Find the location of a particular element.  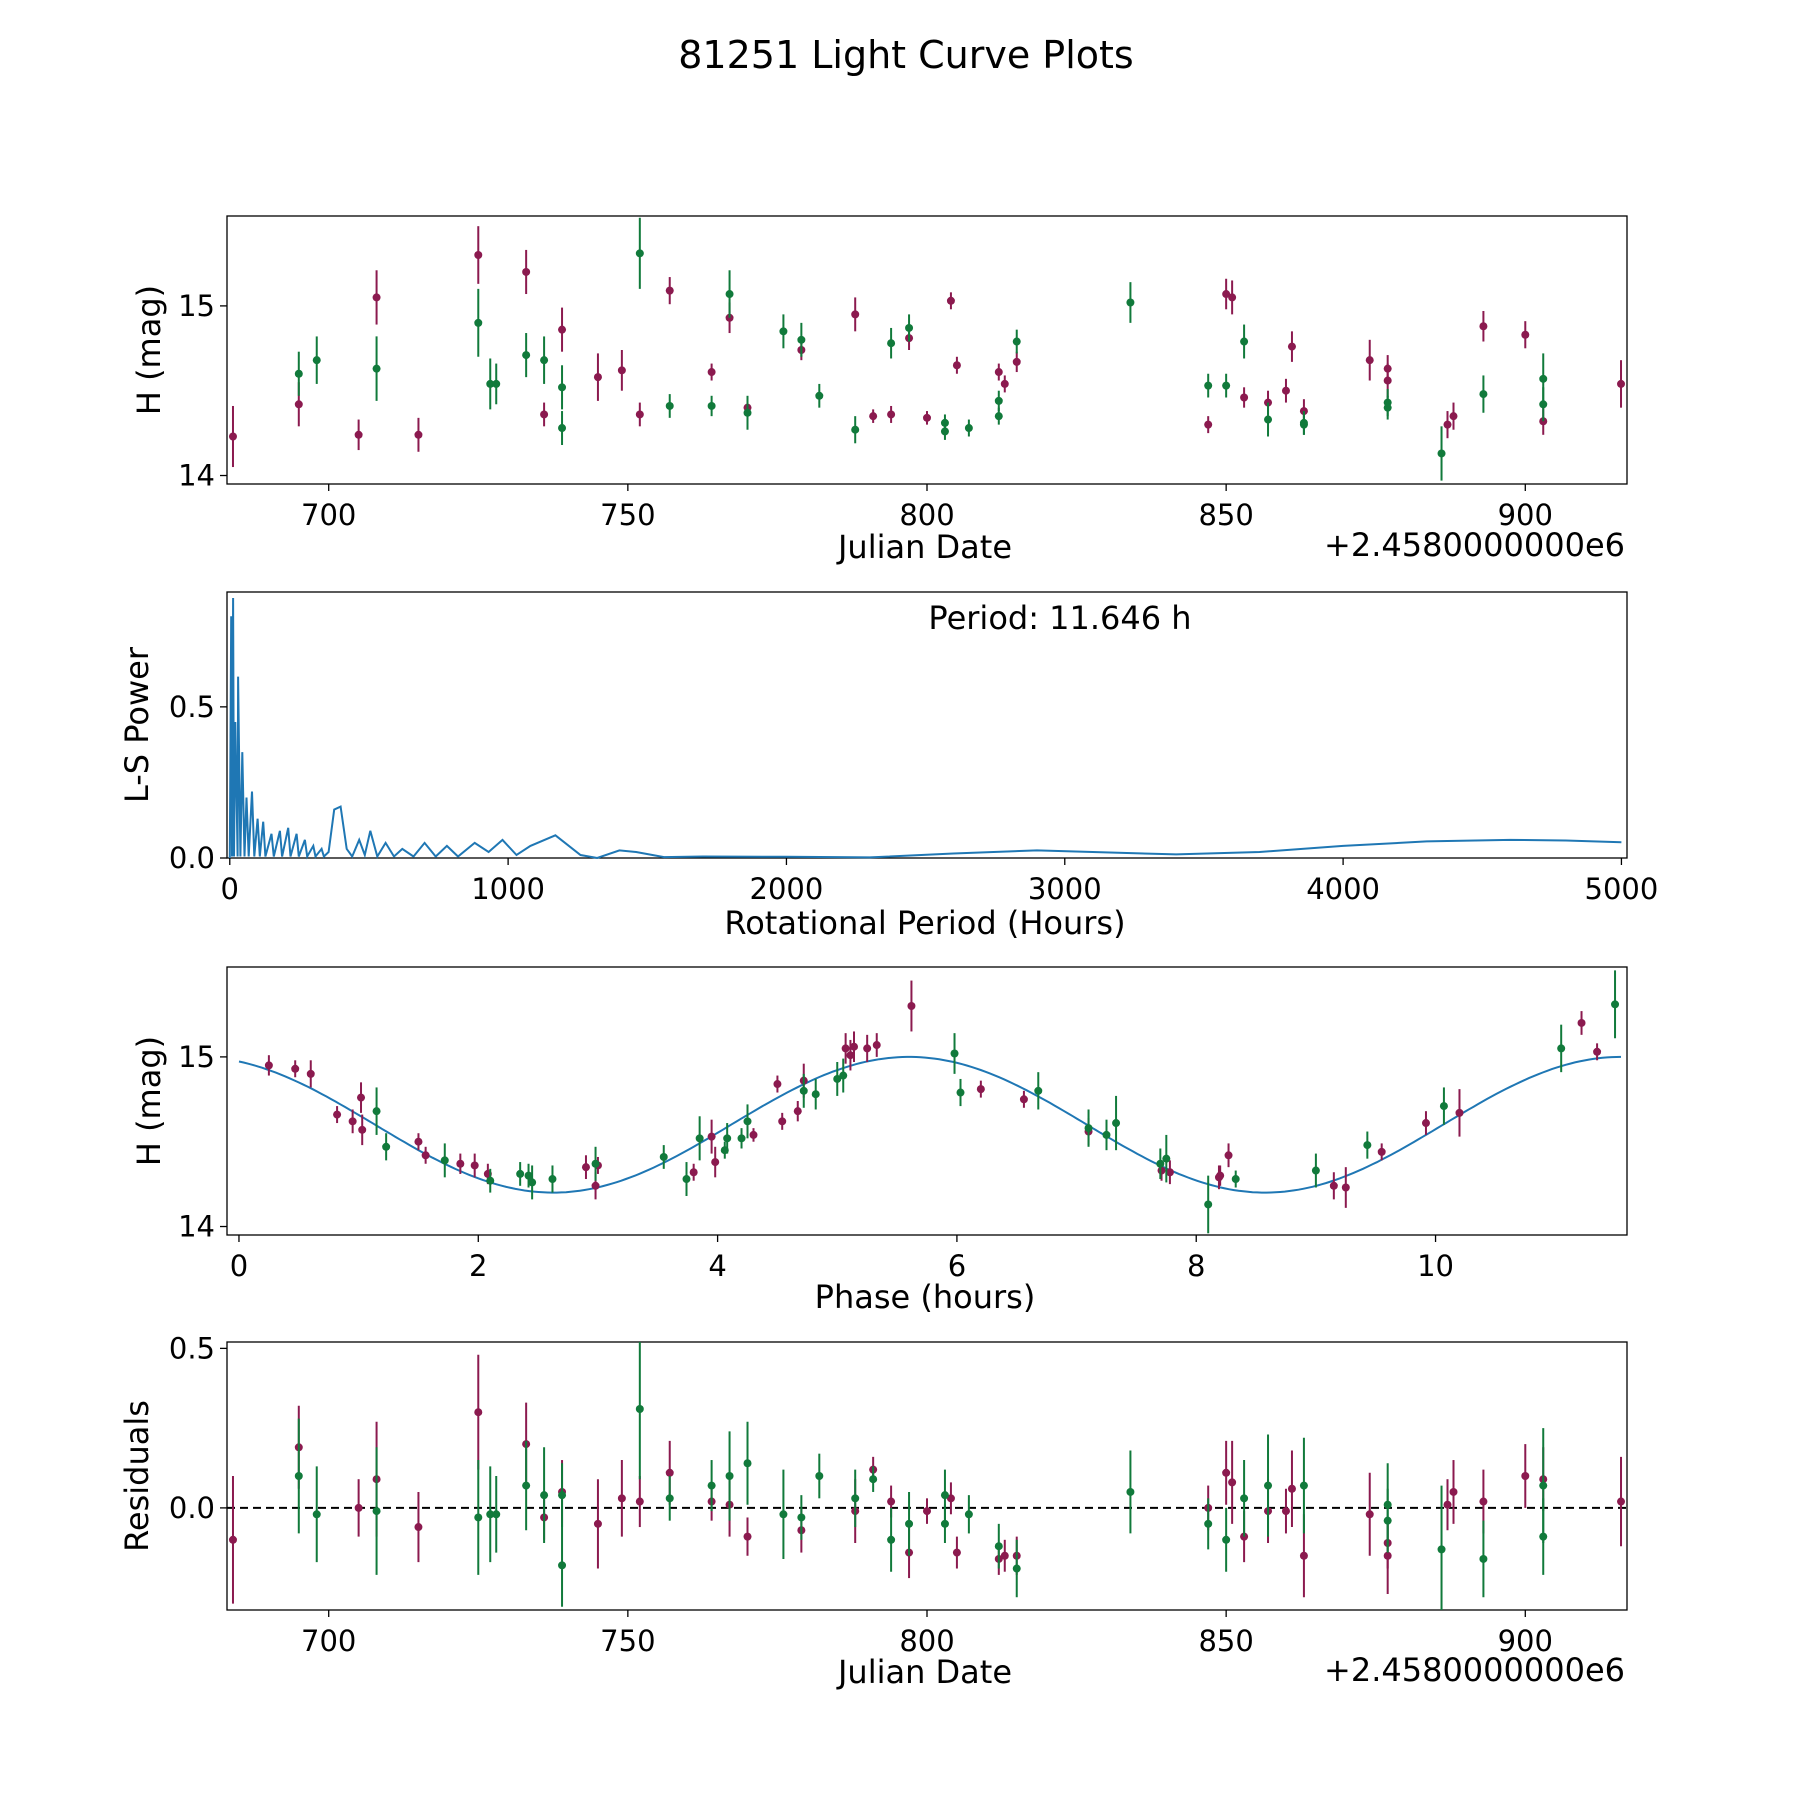

residuals-points is located at coordinates (927, 1476).